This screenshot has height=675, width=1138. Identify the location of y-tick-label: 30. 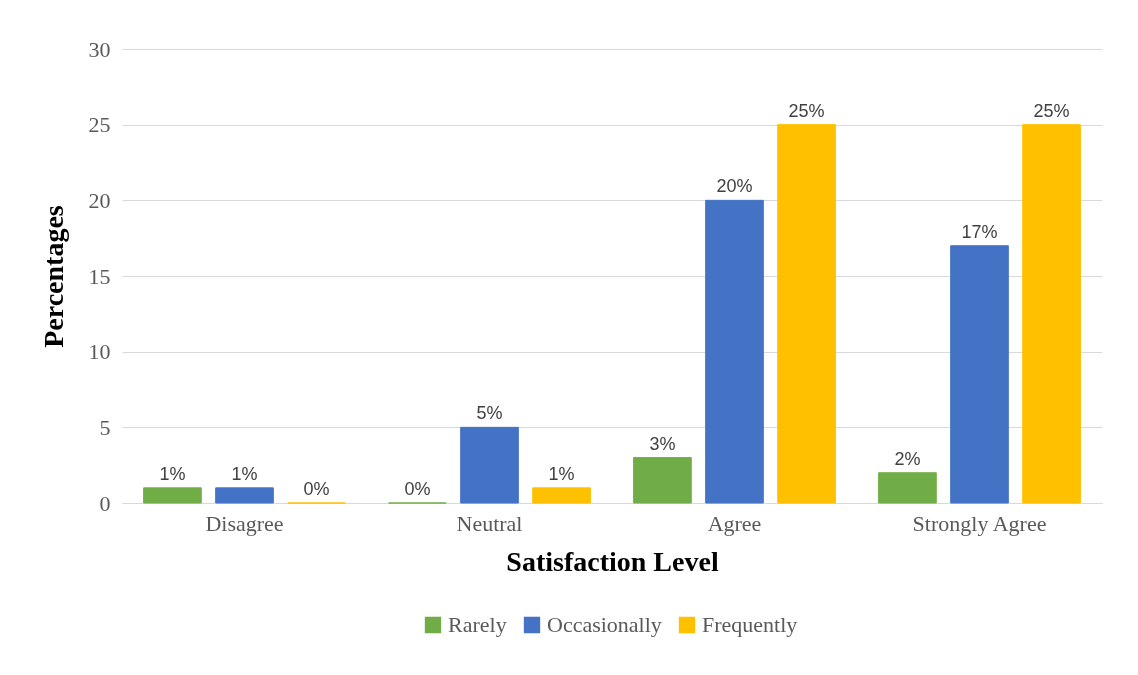
(99, 49).